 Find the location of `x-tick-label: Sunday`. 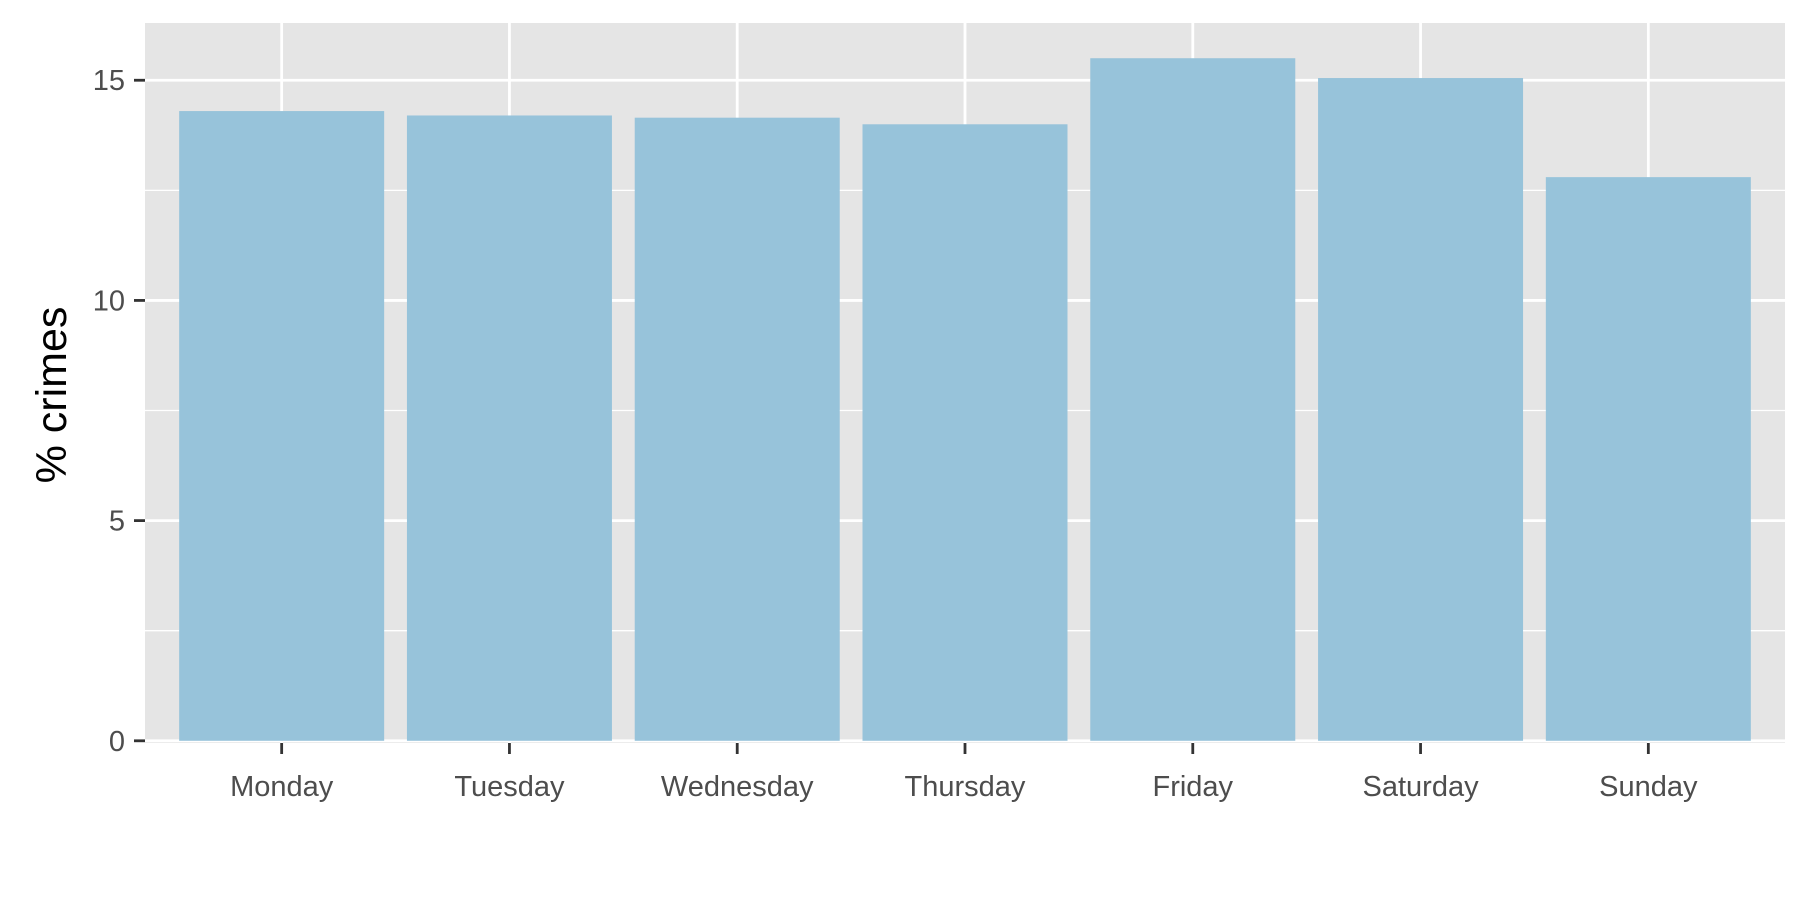

x-tick-label: Sunday is located at coordinates (1648, 787).